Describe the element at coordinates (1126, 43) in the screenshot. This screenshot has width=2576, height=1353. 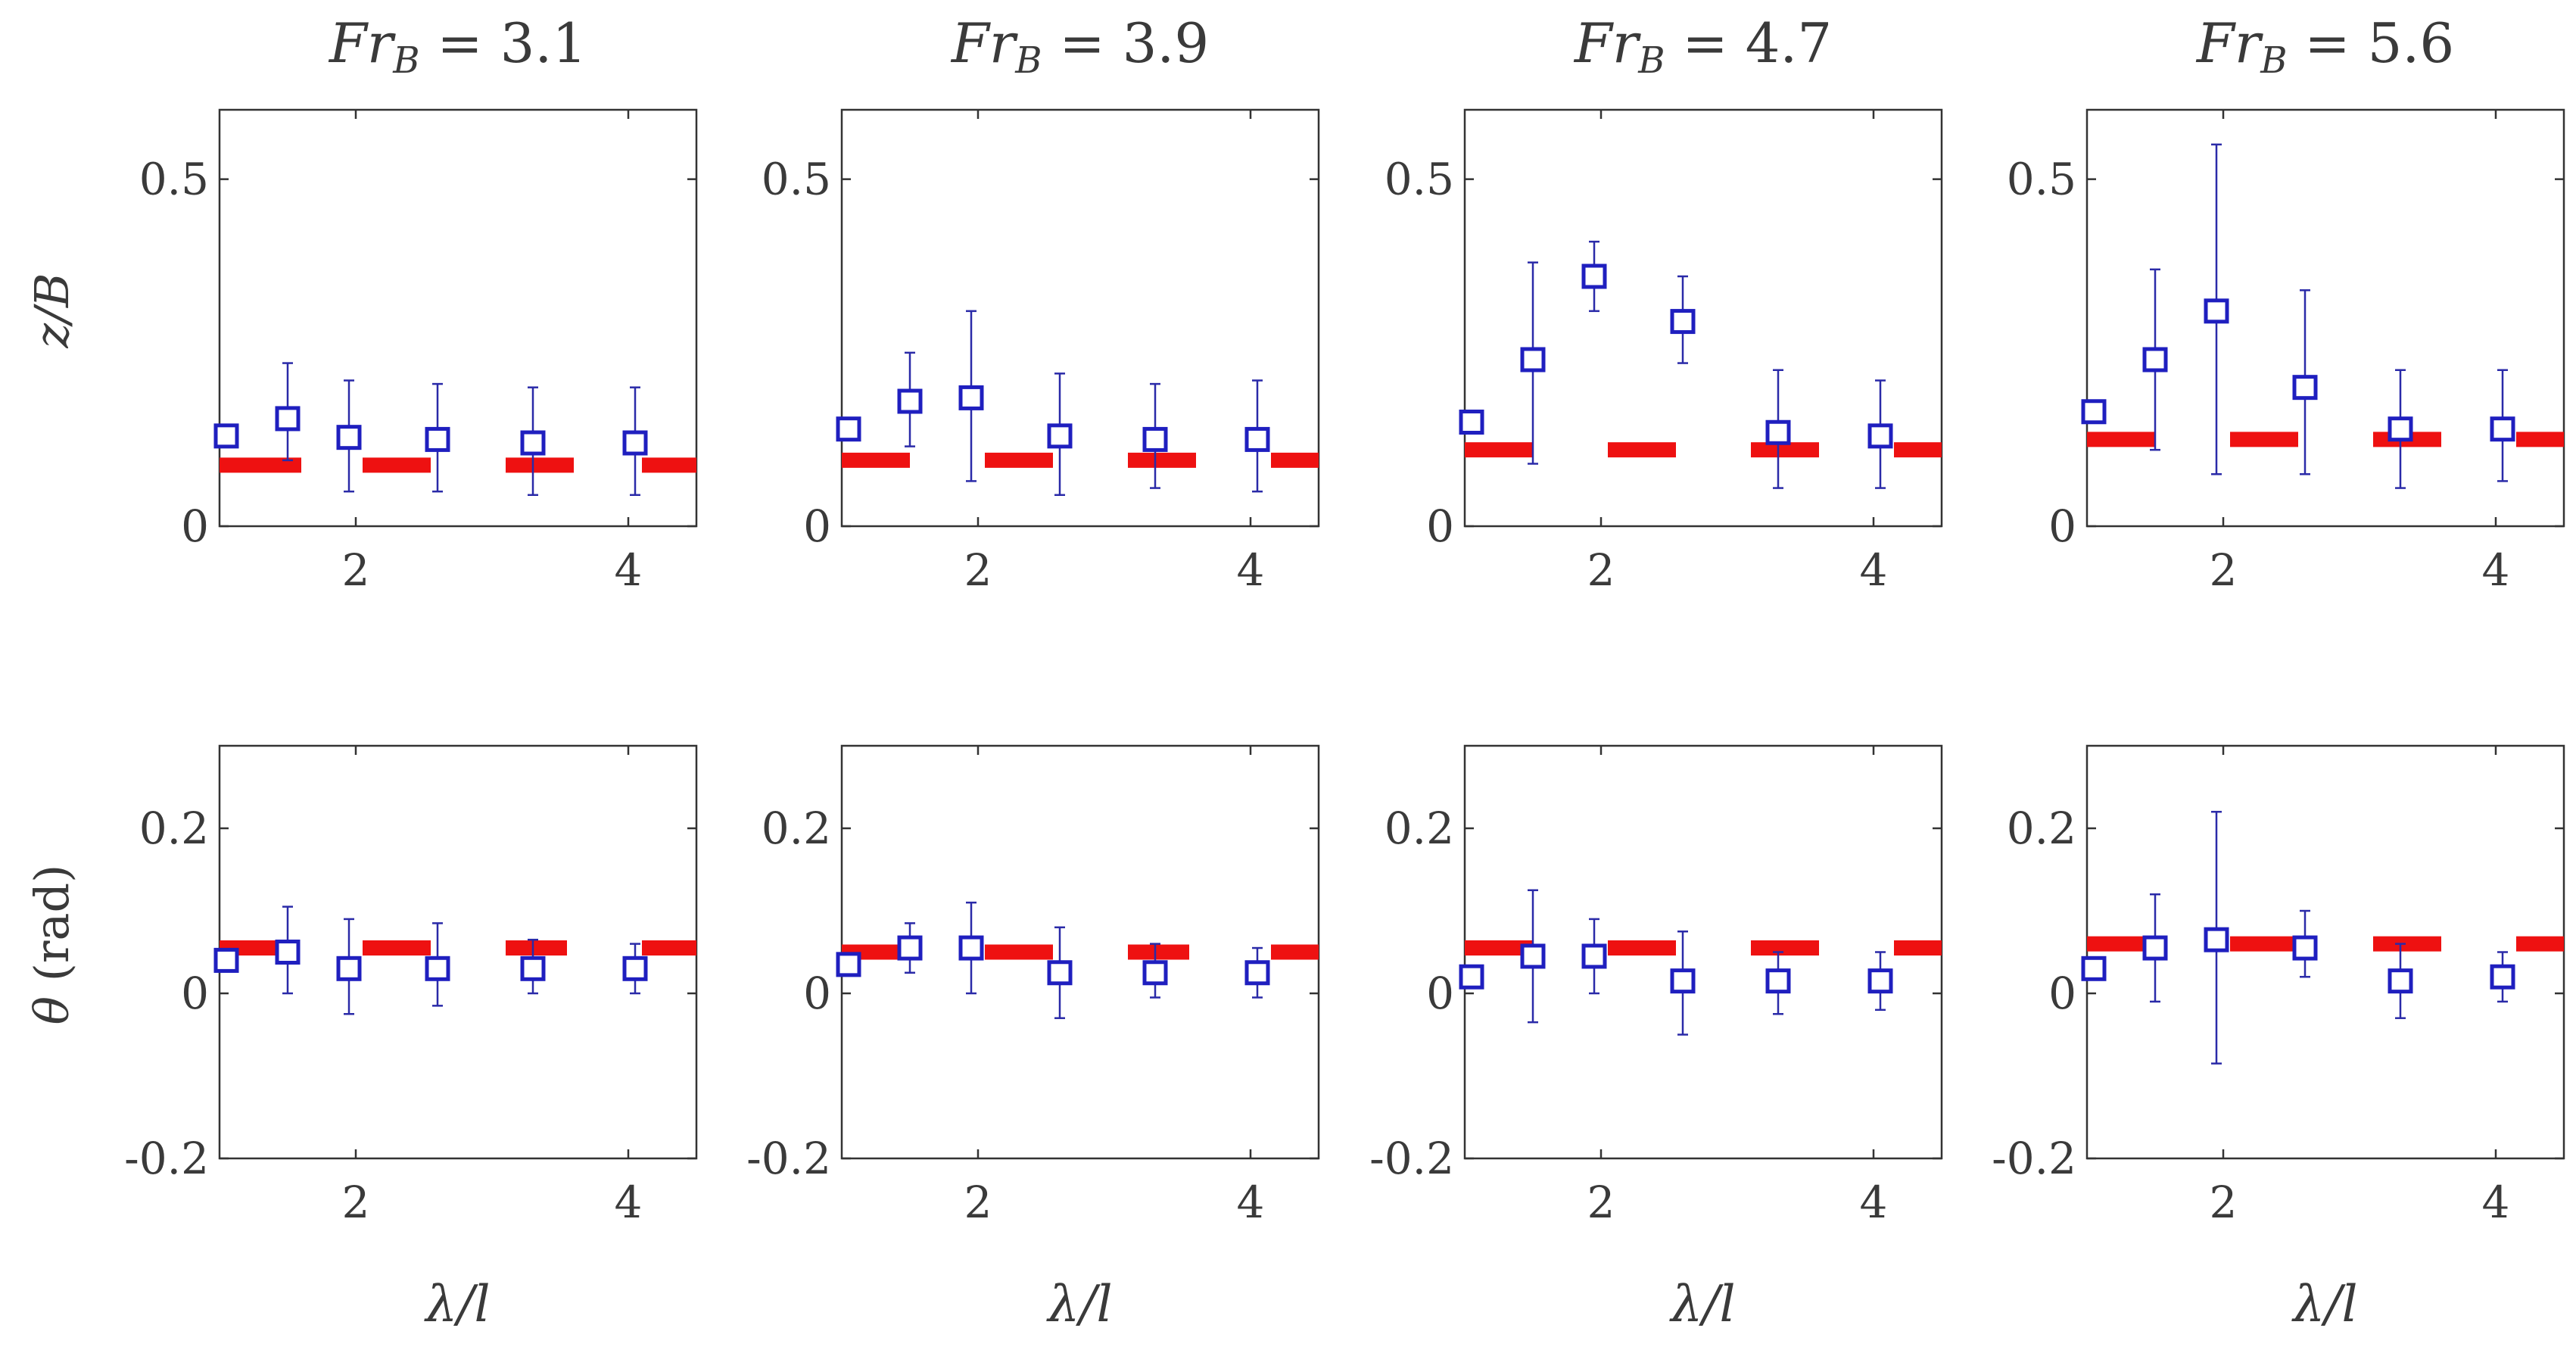
I see `title-value: = 3.9` at that location.